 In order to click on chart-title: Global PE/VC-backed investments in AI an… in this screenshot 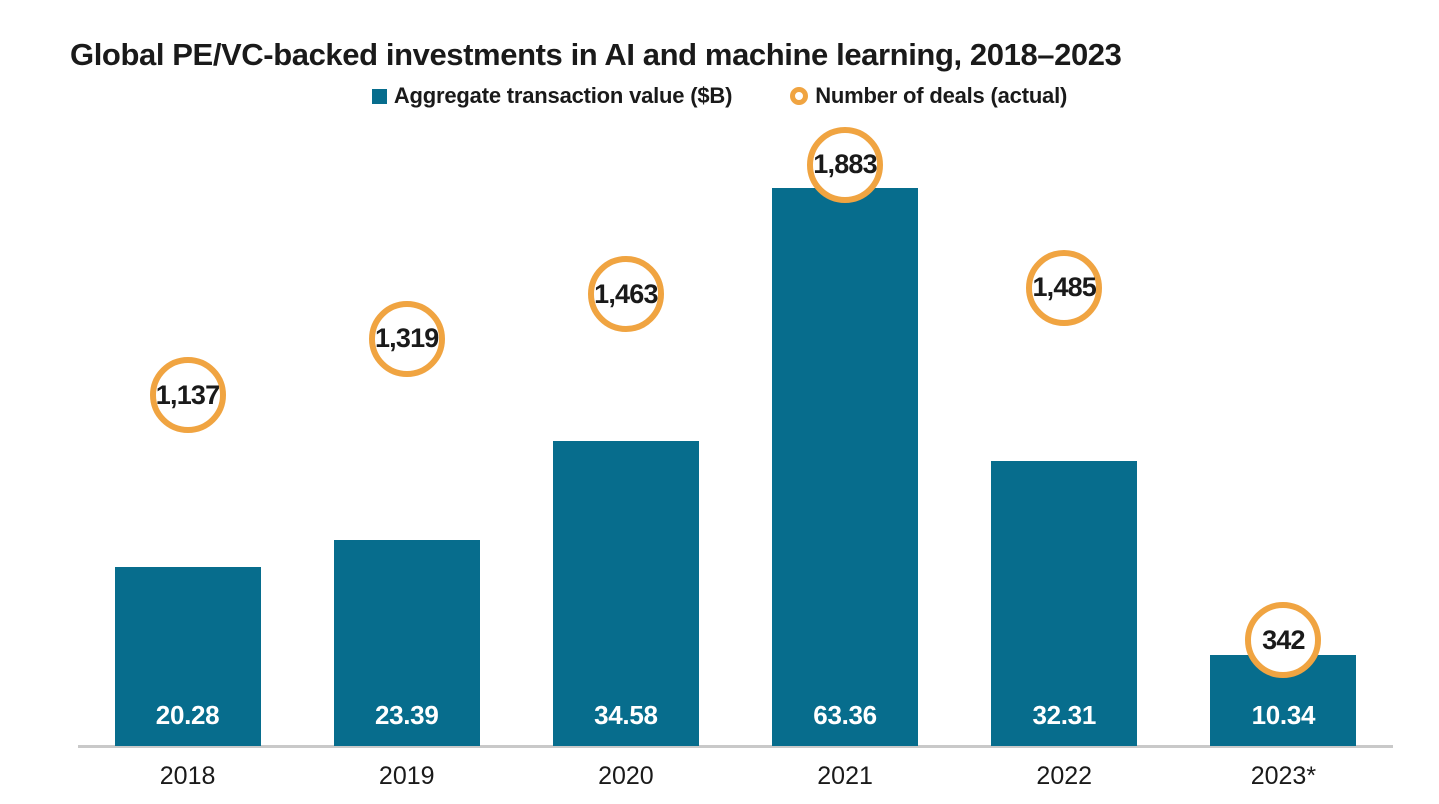, I will do `click(596, 54)`.